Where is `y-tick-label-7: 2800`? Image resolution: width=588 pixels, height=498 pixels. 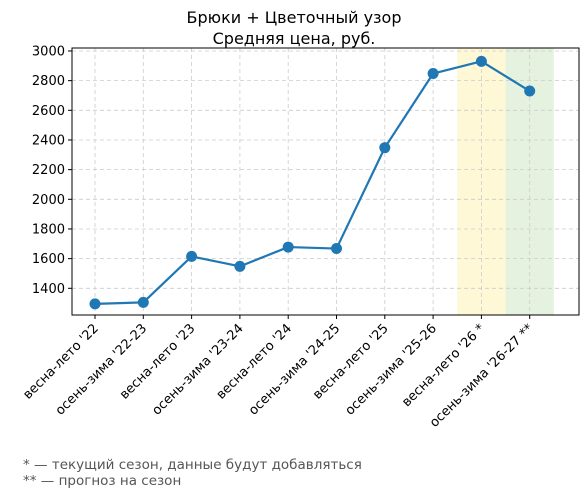 y-tick-label-7: 2800 is located at coordinates (48, 81).